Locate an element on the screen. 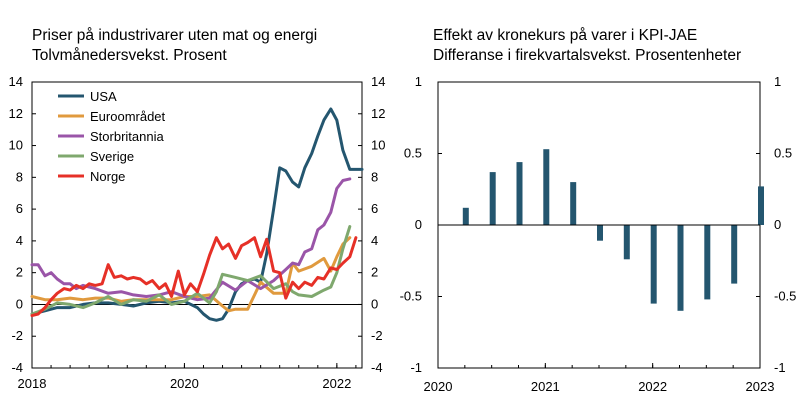  left-y-tick-label-right: 12 is located at coordinates (378, 113).